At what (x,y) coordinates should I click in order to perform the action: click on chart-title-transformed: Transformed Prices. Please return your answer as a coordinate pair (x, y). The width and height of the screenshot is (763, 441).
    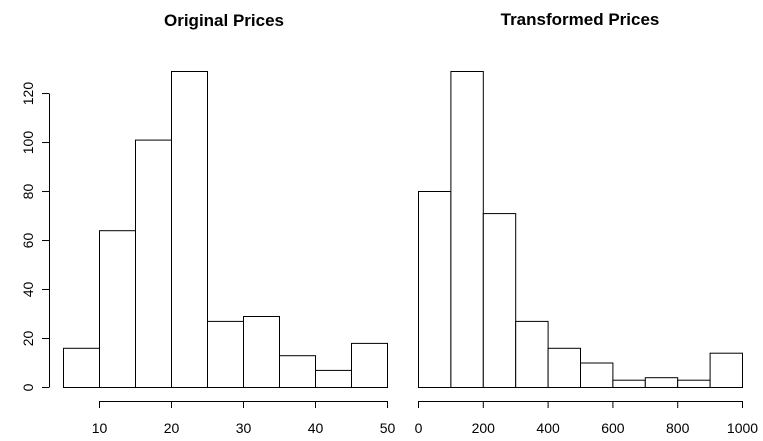
    Looking at the image, I should click on (580, 19).